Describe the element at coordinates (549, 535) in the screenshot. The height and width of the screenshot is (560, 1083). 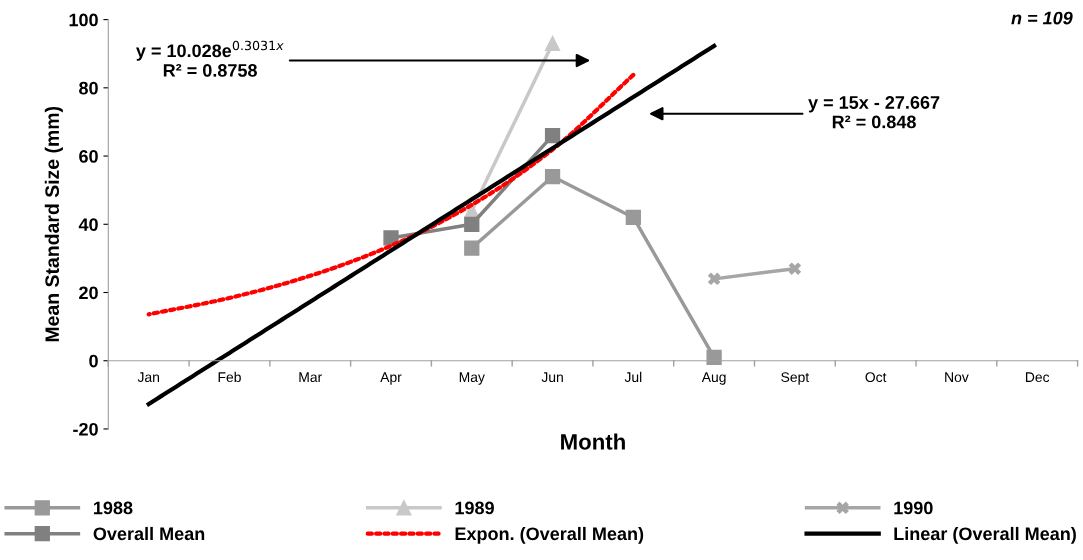
I see `legend-label: Expon. (Overall Mean)` at that location.